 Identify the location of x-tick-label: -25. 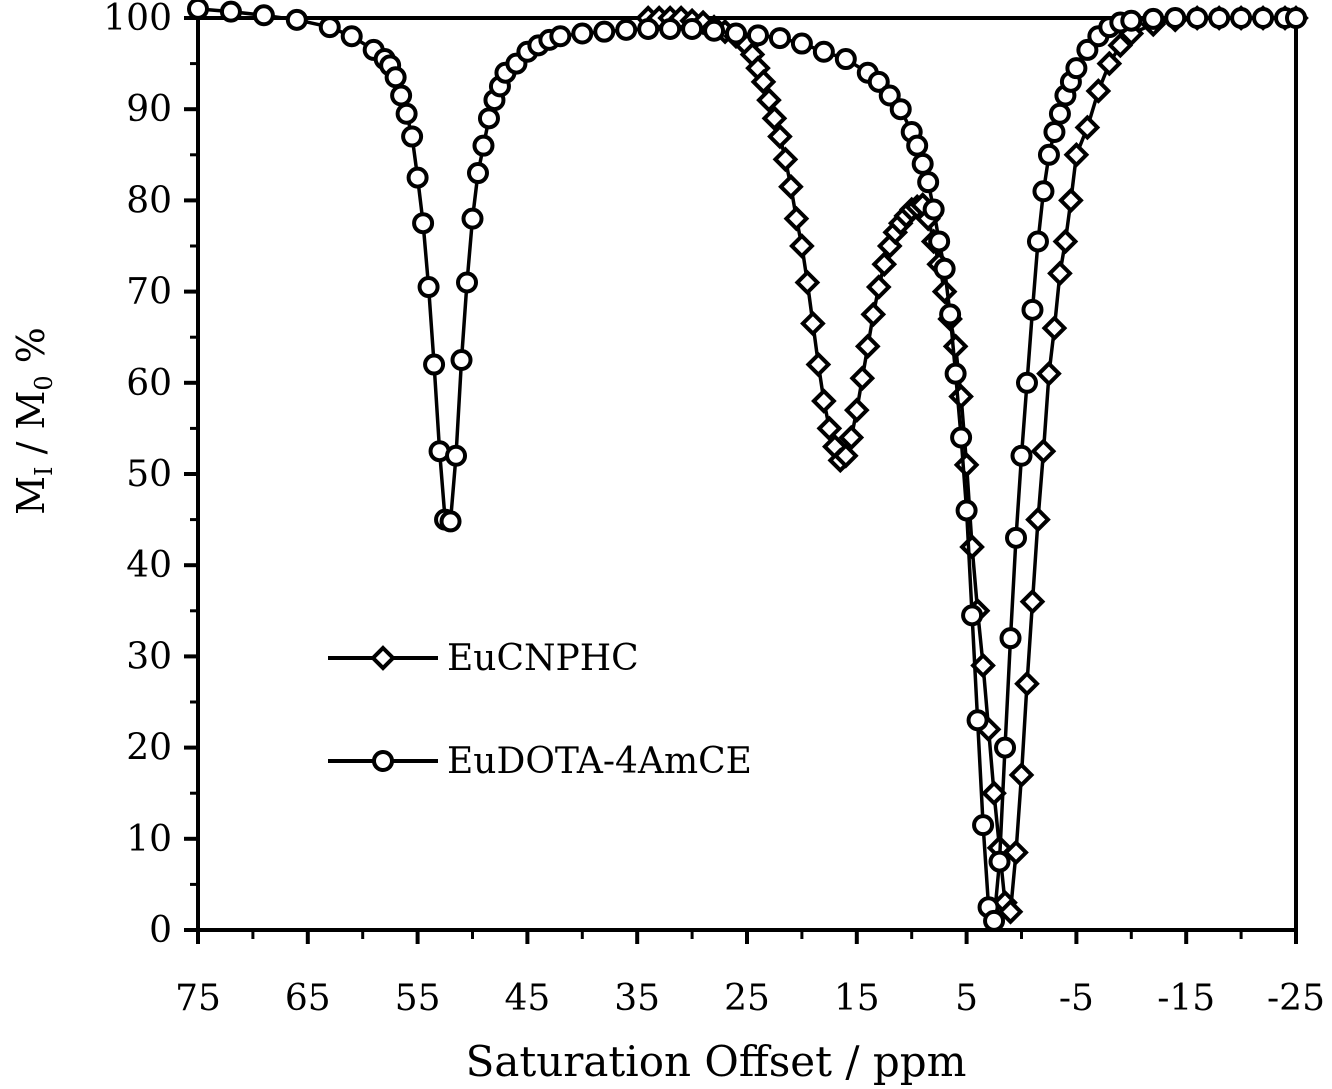
(1296, 998).